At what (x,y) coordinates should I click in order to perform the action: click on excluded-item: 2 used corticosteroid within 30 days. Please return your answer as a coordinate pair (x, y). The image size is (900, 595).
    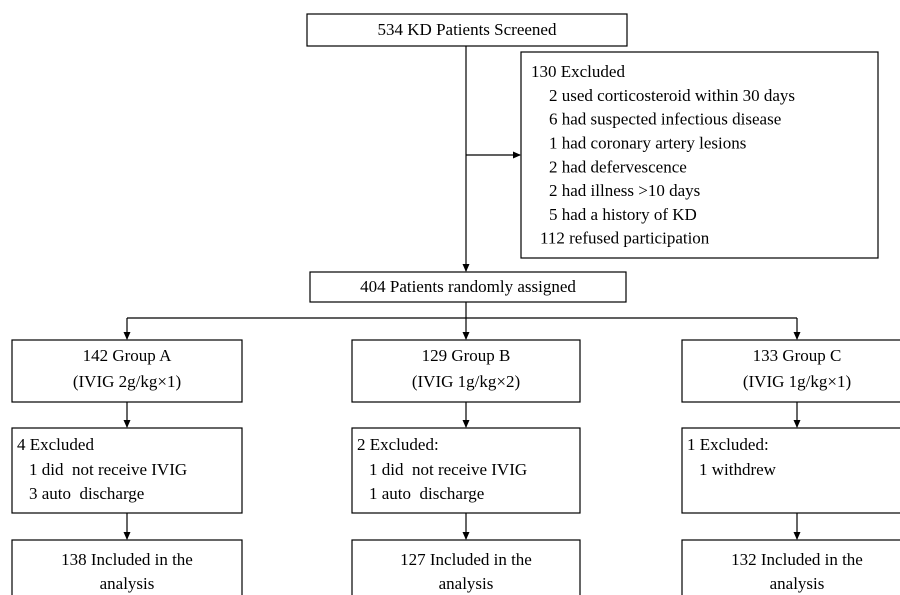
    Looking at the image, I should click on (672, 95).